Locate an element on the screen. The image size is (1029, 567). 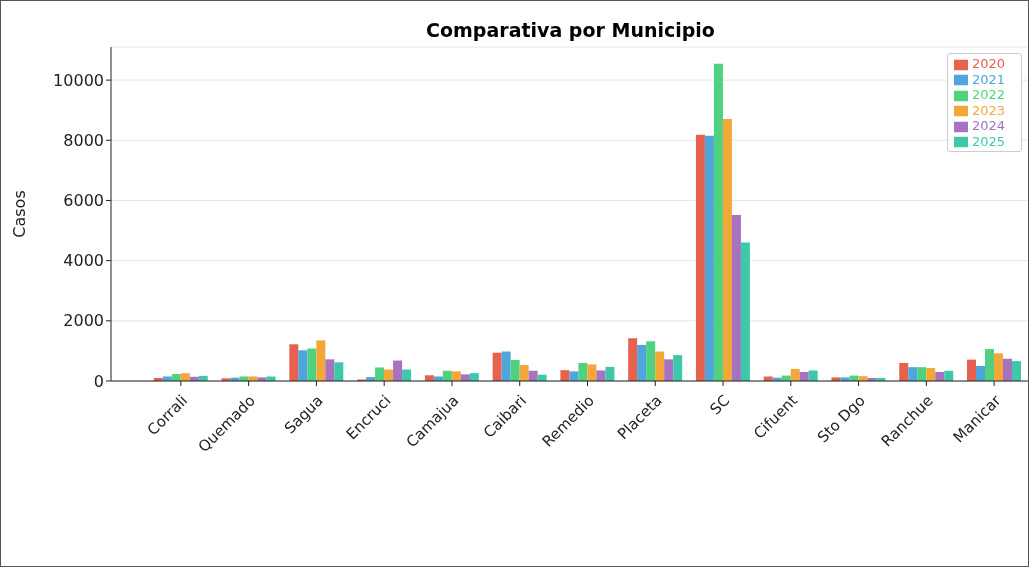
legend-label: 2022 is located at coordinates (988, 94).